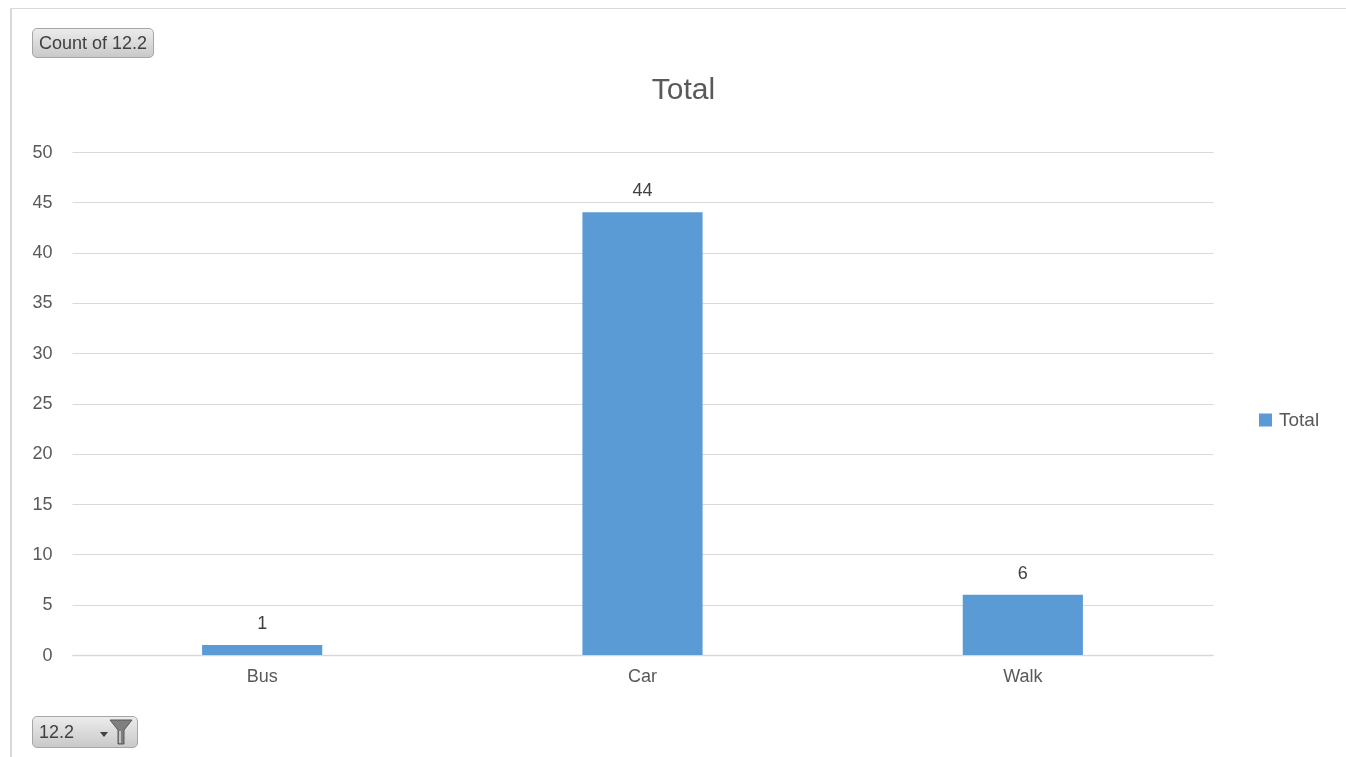  What do you see at coordinates (47, 654) in the screenshot?
I see `y-tick-label: 0` at bounding box center [47, 654].